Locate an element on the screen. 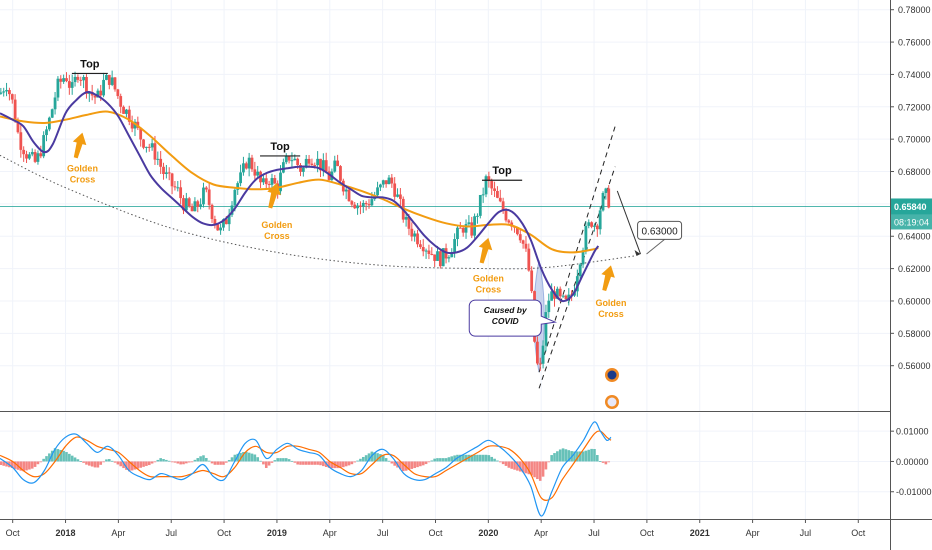 This screenshot has width=932, height=550. covid-callout-box is located at coordinates (513, 318).